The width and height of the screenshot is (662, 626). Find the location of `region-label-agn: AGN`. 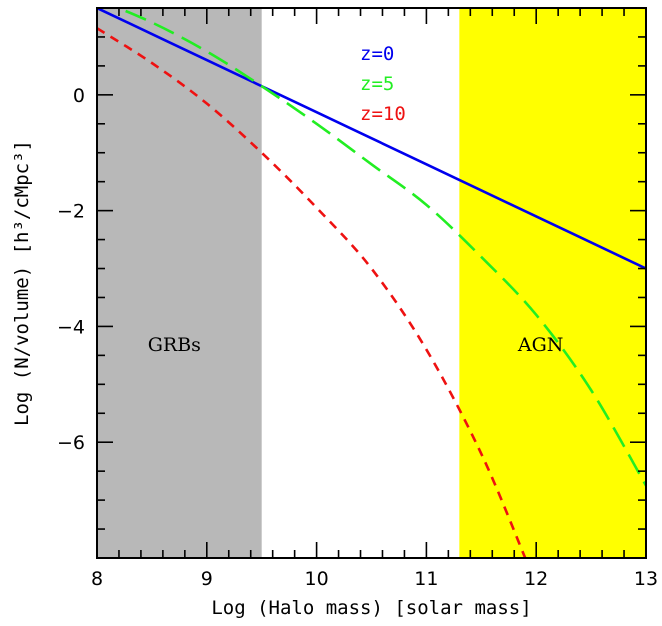

region-label-agn: AGN is located at coordinates (540, 345).